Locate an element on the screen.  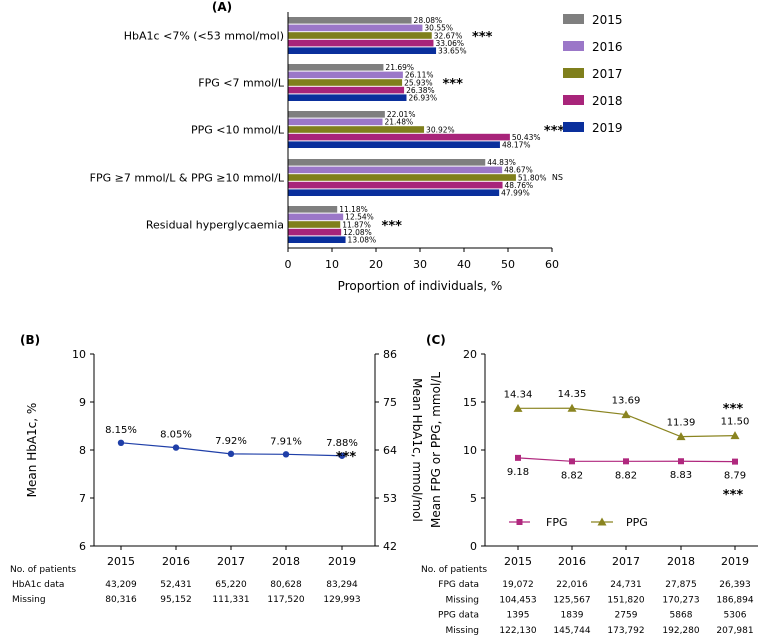
category-label: HbA1c <7% (<53 mmol/mol) is located at coordinates (204, 36).